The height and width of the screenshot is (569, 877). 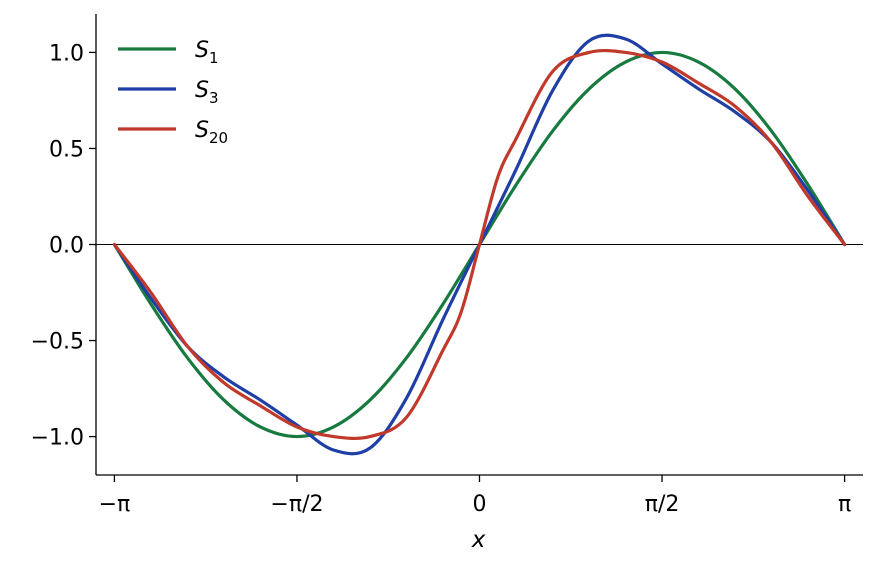 What do you see at coordinates (214, 98) in the screenshot?
I see `legend-label-subscript: 3` at bounding box center [214, 98].